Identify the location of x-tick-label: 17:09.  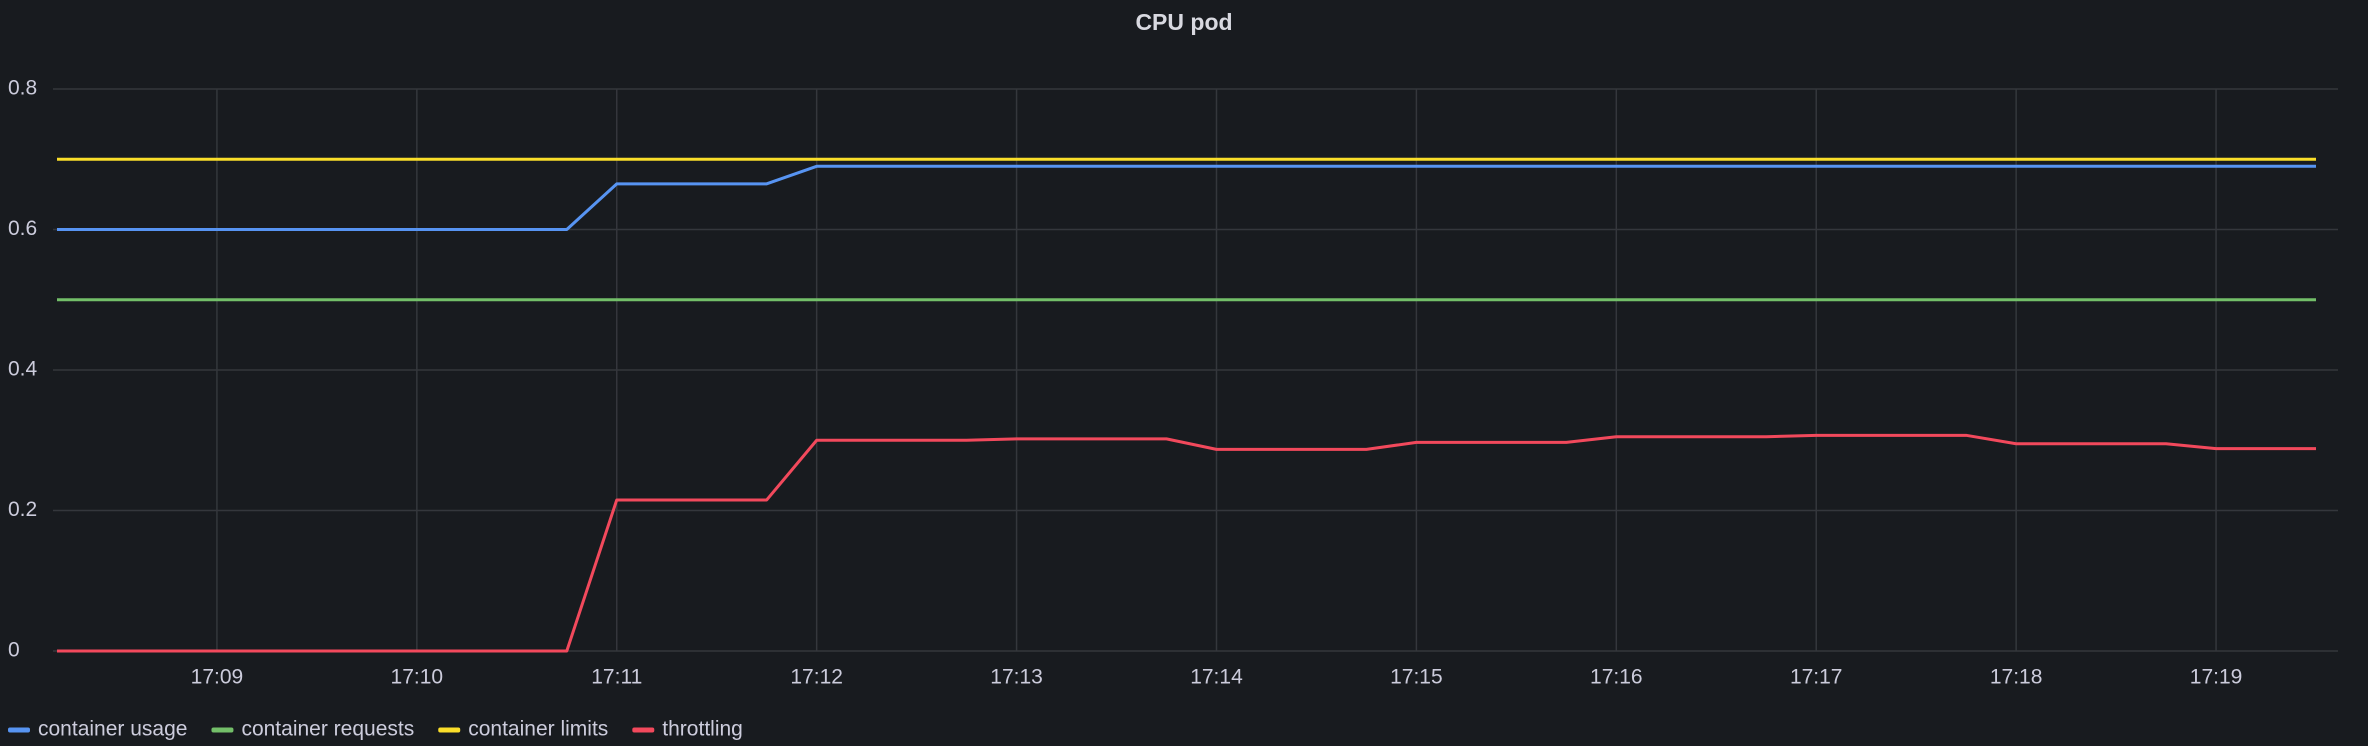
(217, 677).